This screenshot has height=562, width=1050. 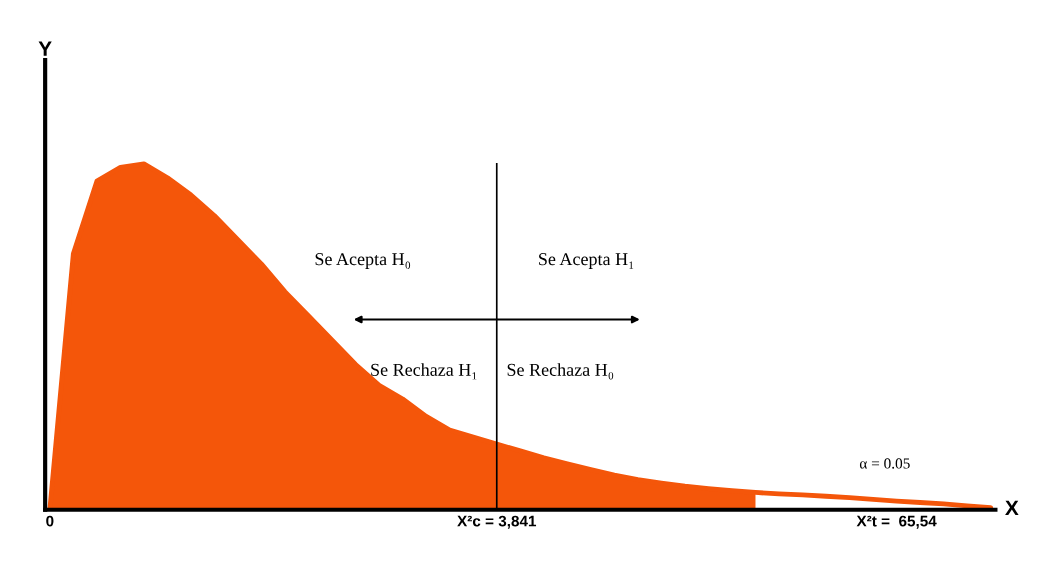 I want to click on x-tick-label: X²t = 65,54, so click(x=896, y=522).